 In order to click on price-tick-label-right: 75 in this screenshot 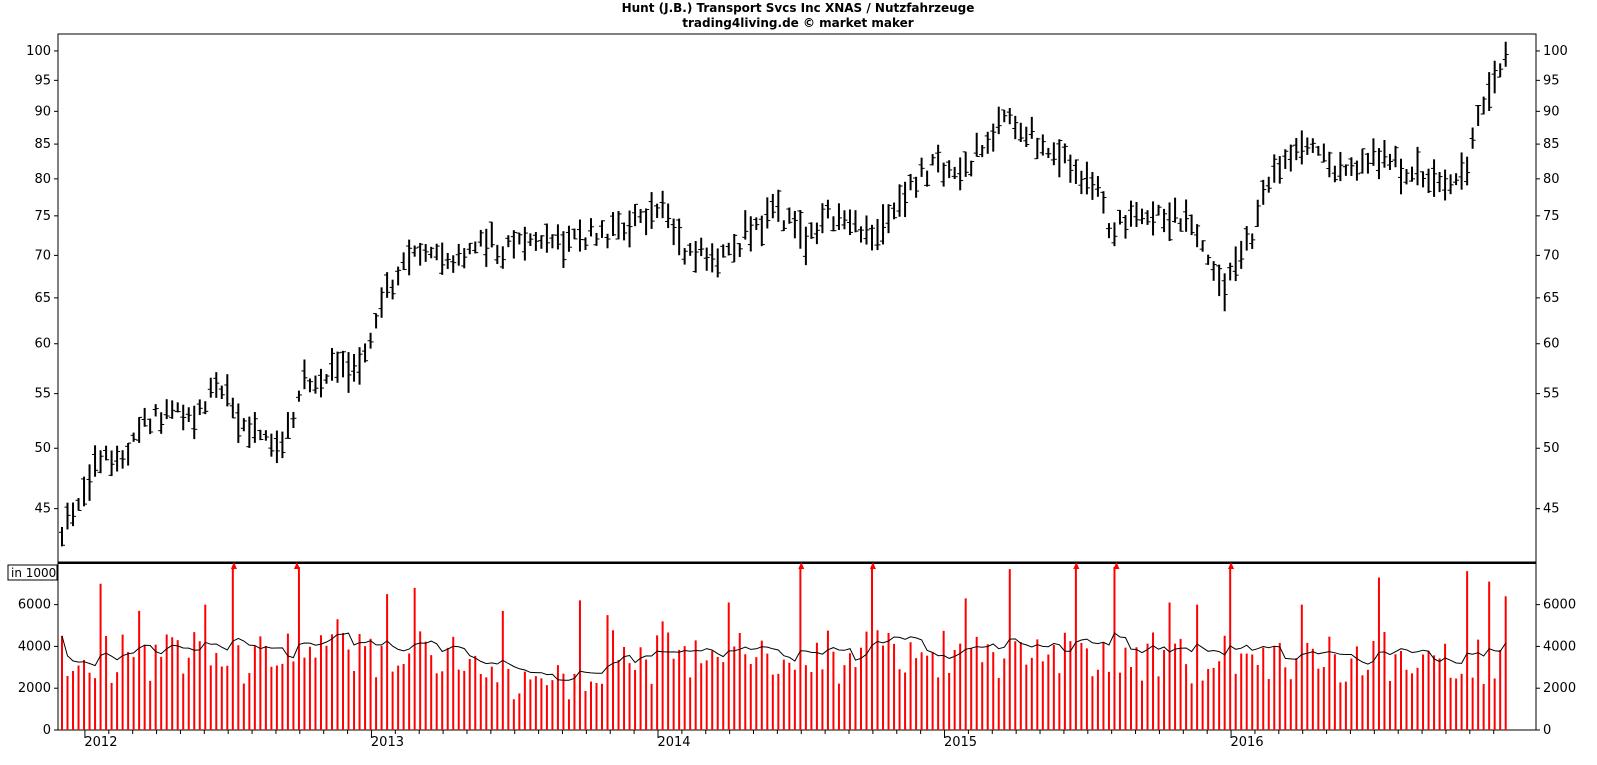, I will do `click(1551, 216)`.